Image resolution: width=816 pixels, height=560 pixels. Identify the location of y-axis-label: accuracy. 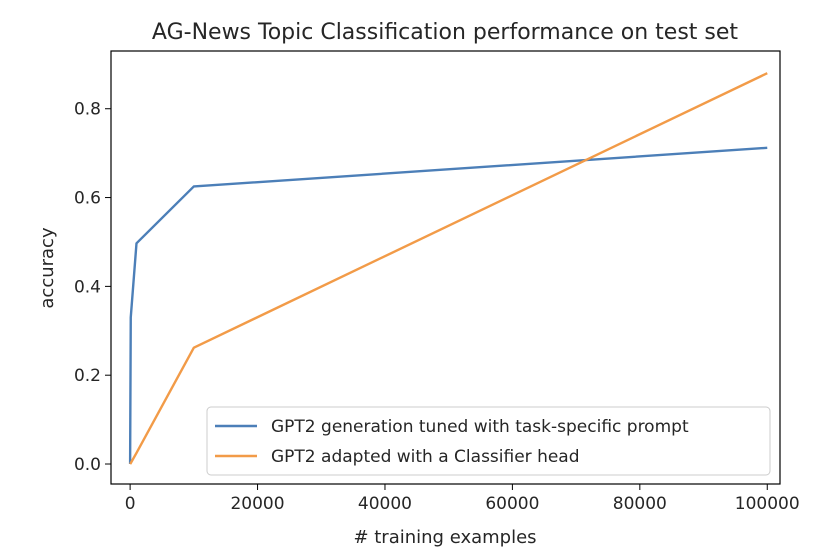
(47, 268).